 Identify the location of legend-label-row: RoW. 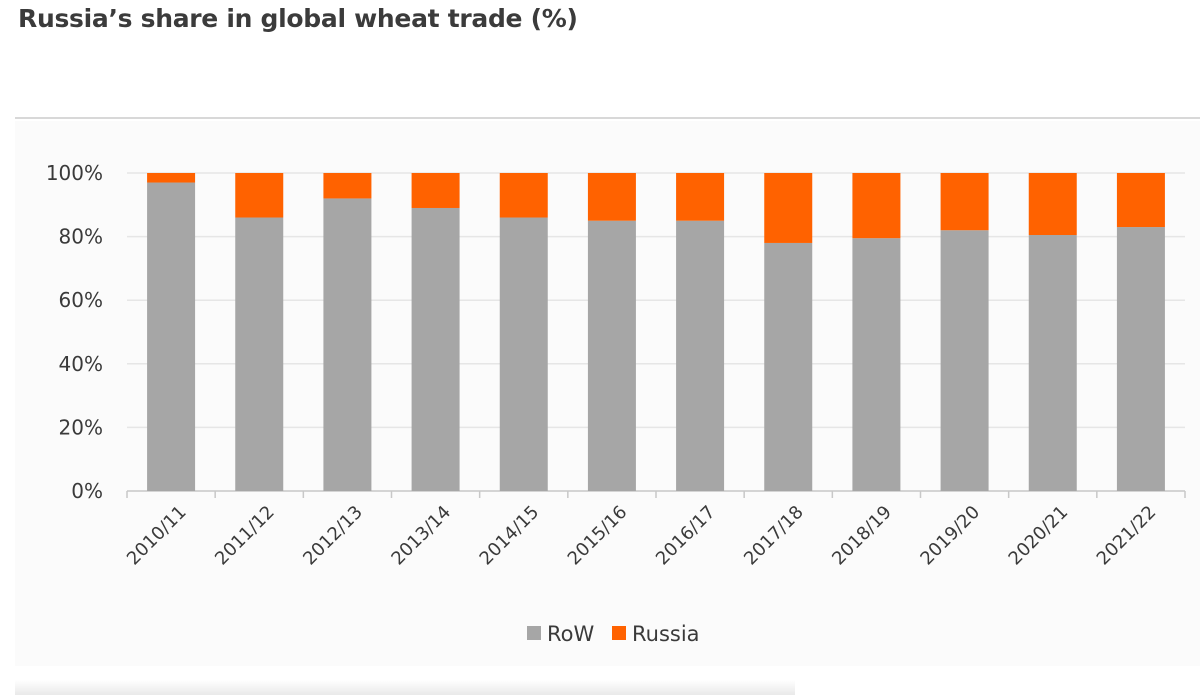
(570, 634).